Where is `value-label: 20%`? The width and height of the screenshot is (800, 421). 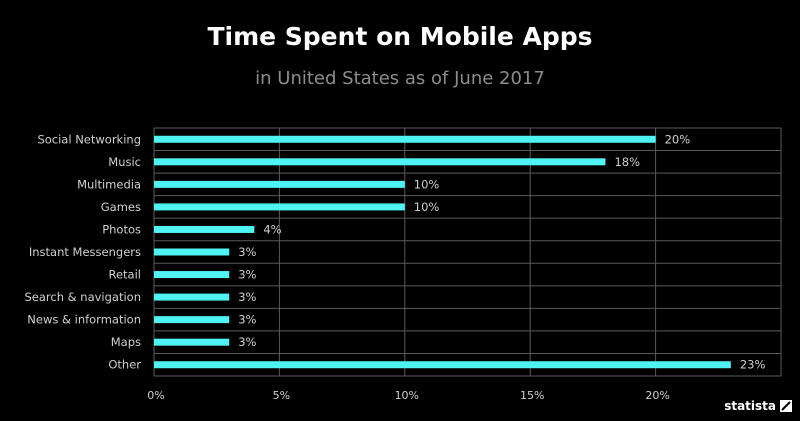 value-label: 20% is located at coordinates (678, 139).